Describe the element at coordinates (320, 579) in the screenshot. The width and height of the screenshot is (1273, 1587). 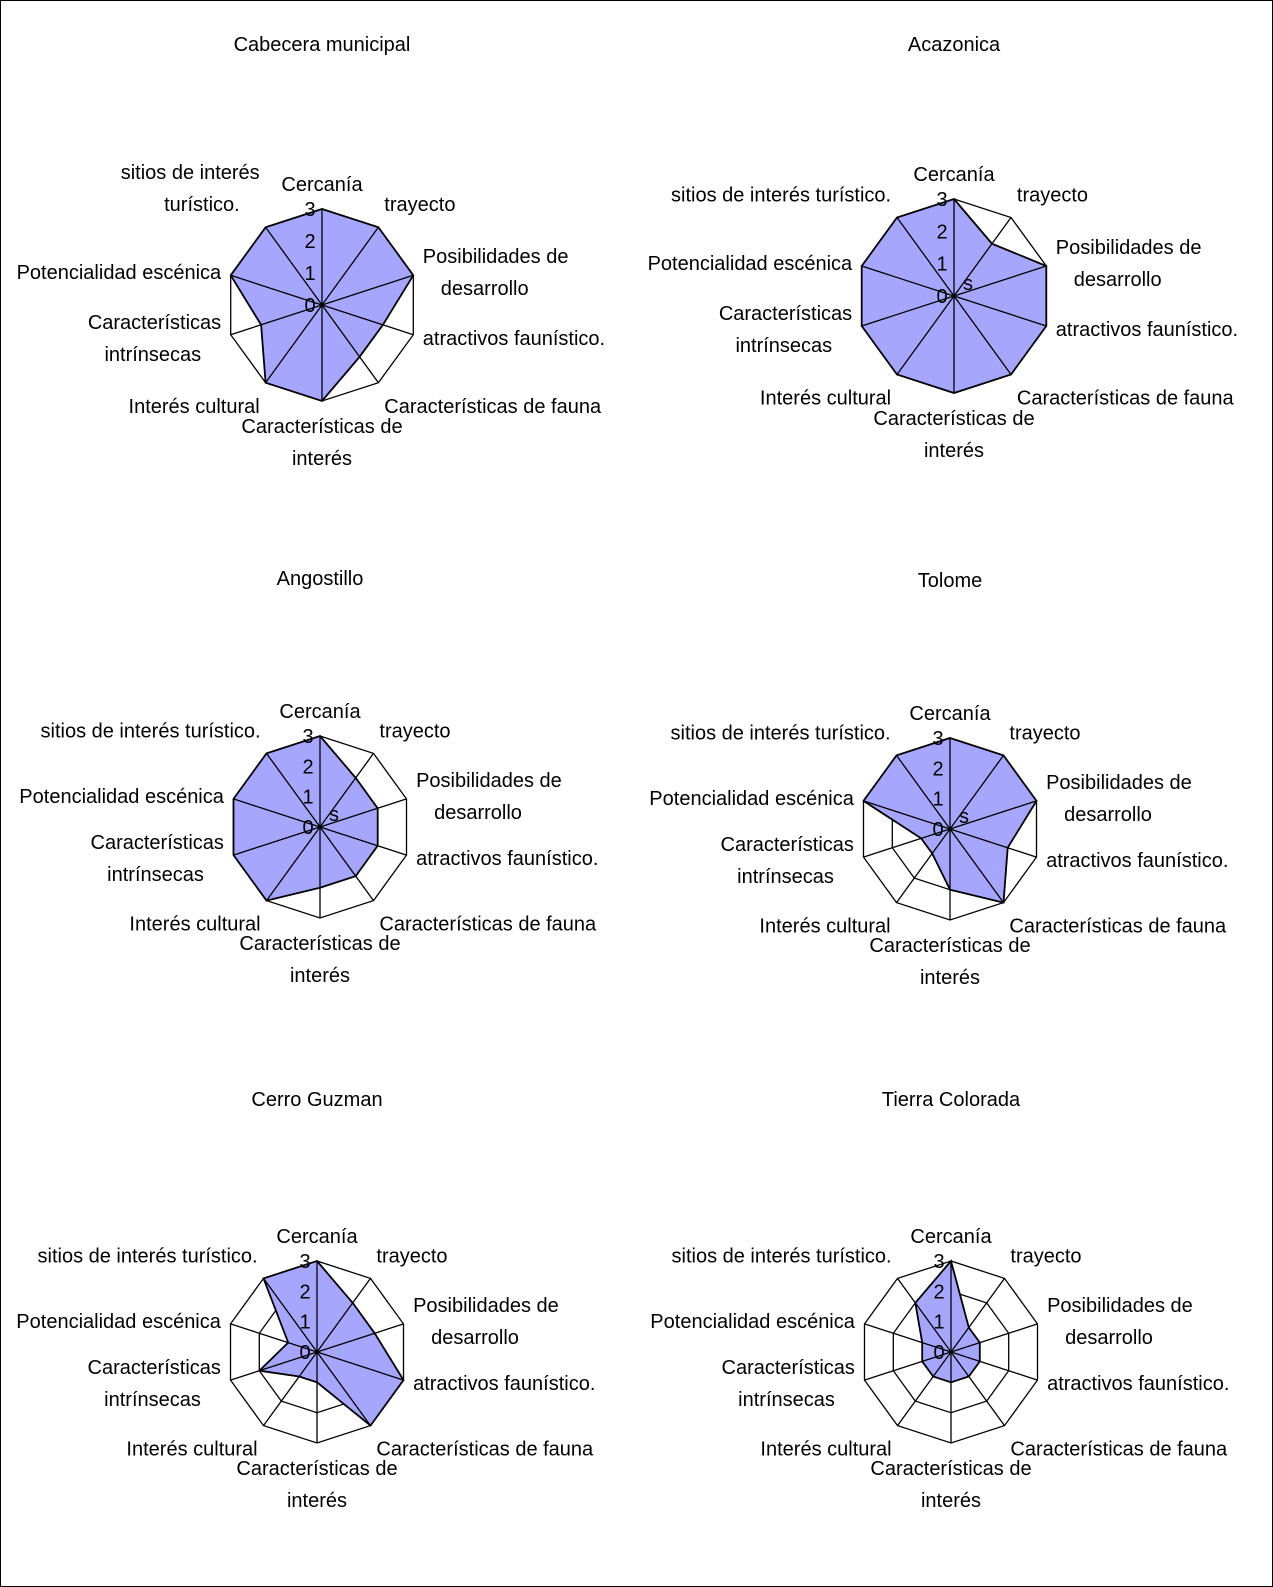
I see `chart-title: Angostillo` at that location.